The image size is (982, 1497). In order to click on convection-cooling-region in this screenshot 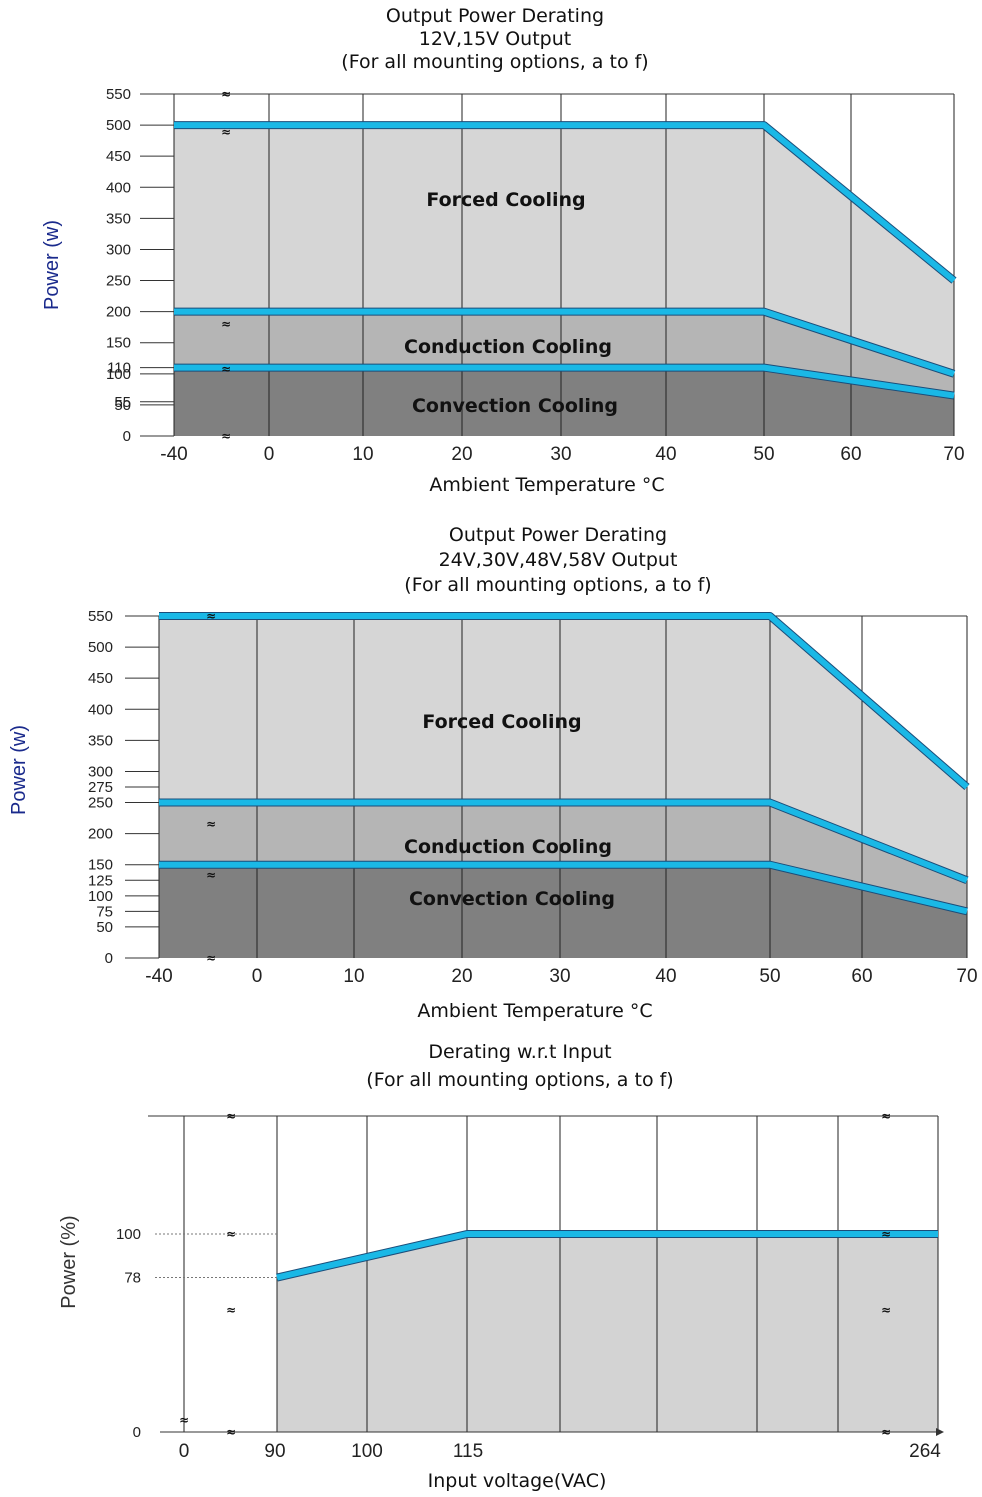, I will do `click(564, 401)`.